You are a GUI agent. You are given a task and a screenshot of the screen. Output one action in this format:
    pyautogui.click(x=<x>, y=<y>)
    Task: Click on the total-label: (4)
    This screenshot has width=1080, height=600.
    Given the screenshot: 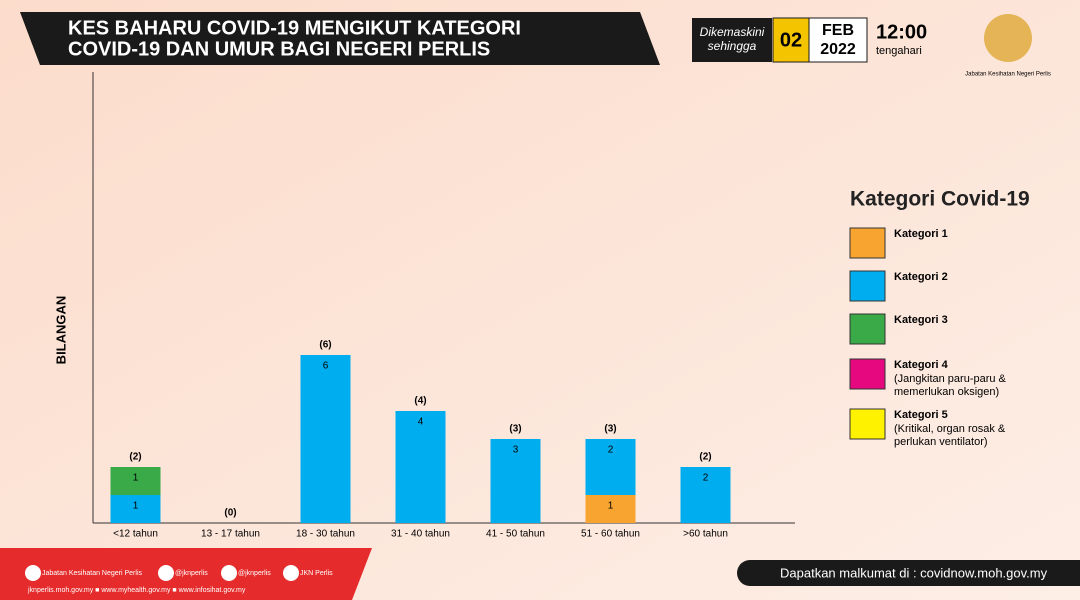 What is the action you would take?
    pyautogui.click(x=420, y=401)
    